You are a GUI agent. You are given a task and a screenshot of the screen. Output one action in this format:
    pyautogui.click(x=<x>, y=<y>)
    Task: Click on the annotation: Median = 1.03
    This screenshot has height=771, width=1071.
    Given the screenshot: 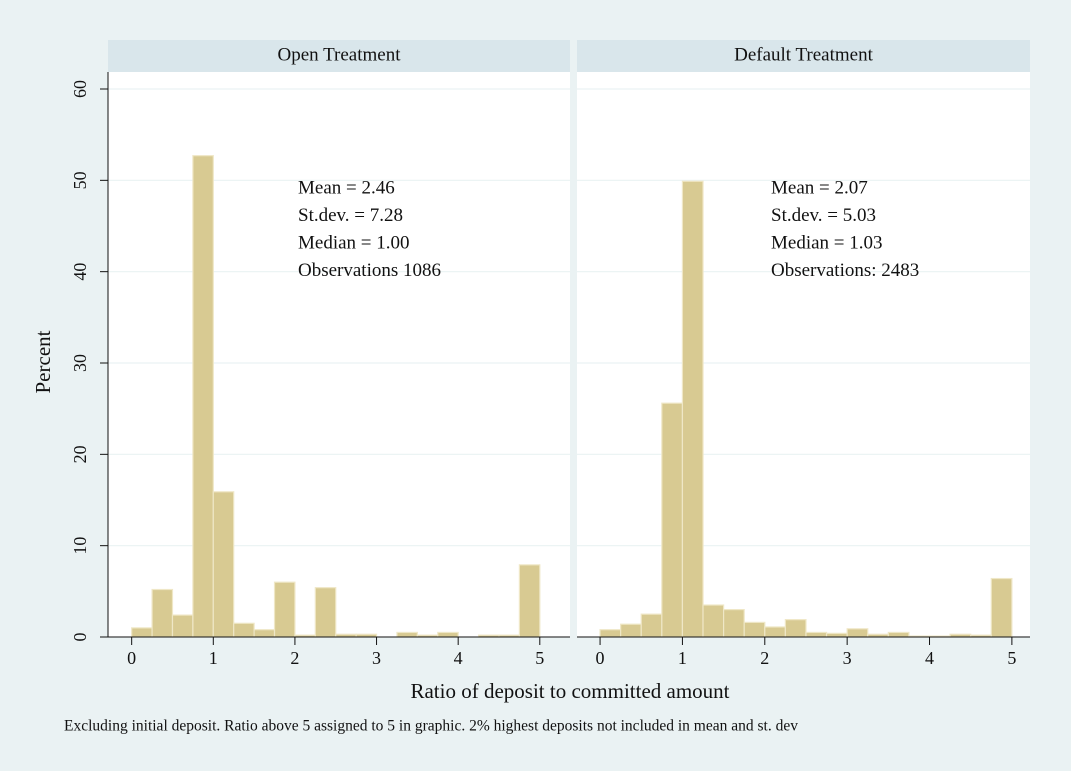 What is the action you would take?
    pyautogui.click(x=827, y=242)
    